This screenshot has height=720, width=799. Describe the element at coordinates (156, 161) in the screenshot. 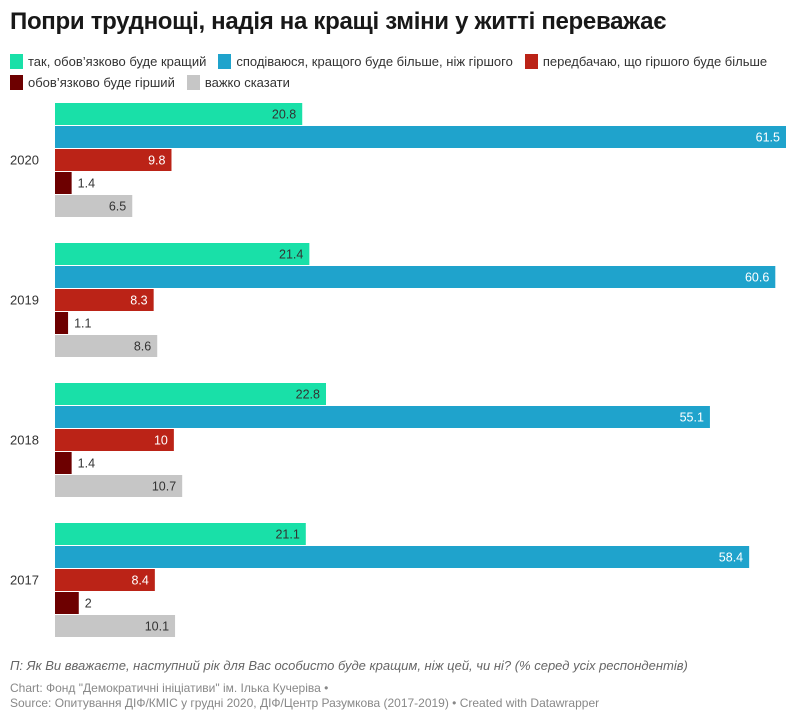

I see `data-label: 9.8` at that location.